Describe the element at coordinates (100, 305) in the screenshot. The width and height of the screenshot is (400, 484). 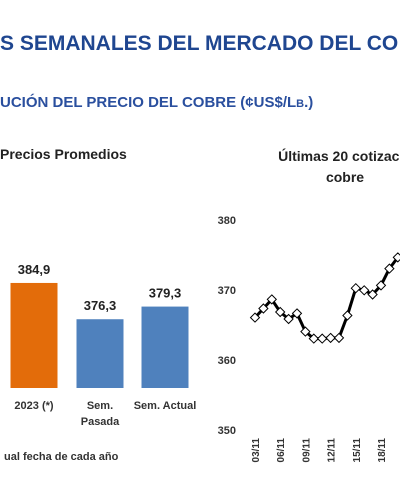
I see `data-label: 376,3` at that location.